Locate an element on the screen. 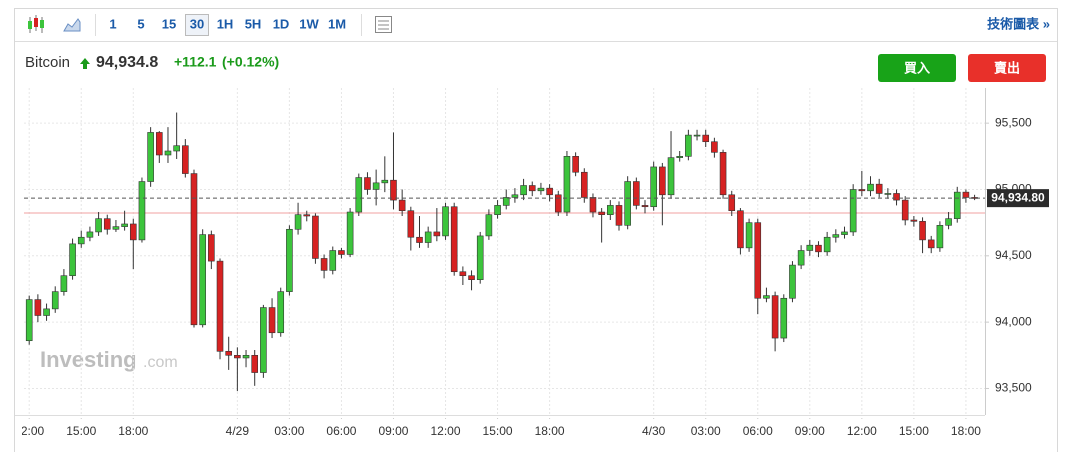 The width and height of the screenshot is (1070, 457). buy-label: 買入 is located at coordinates (917, 67).